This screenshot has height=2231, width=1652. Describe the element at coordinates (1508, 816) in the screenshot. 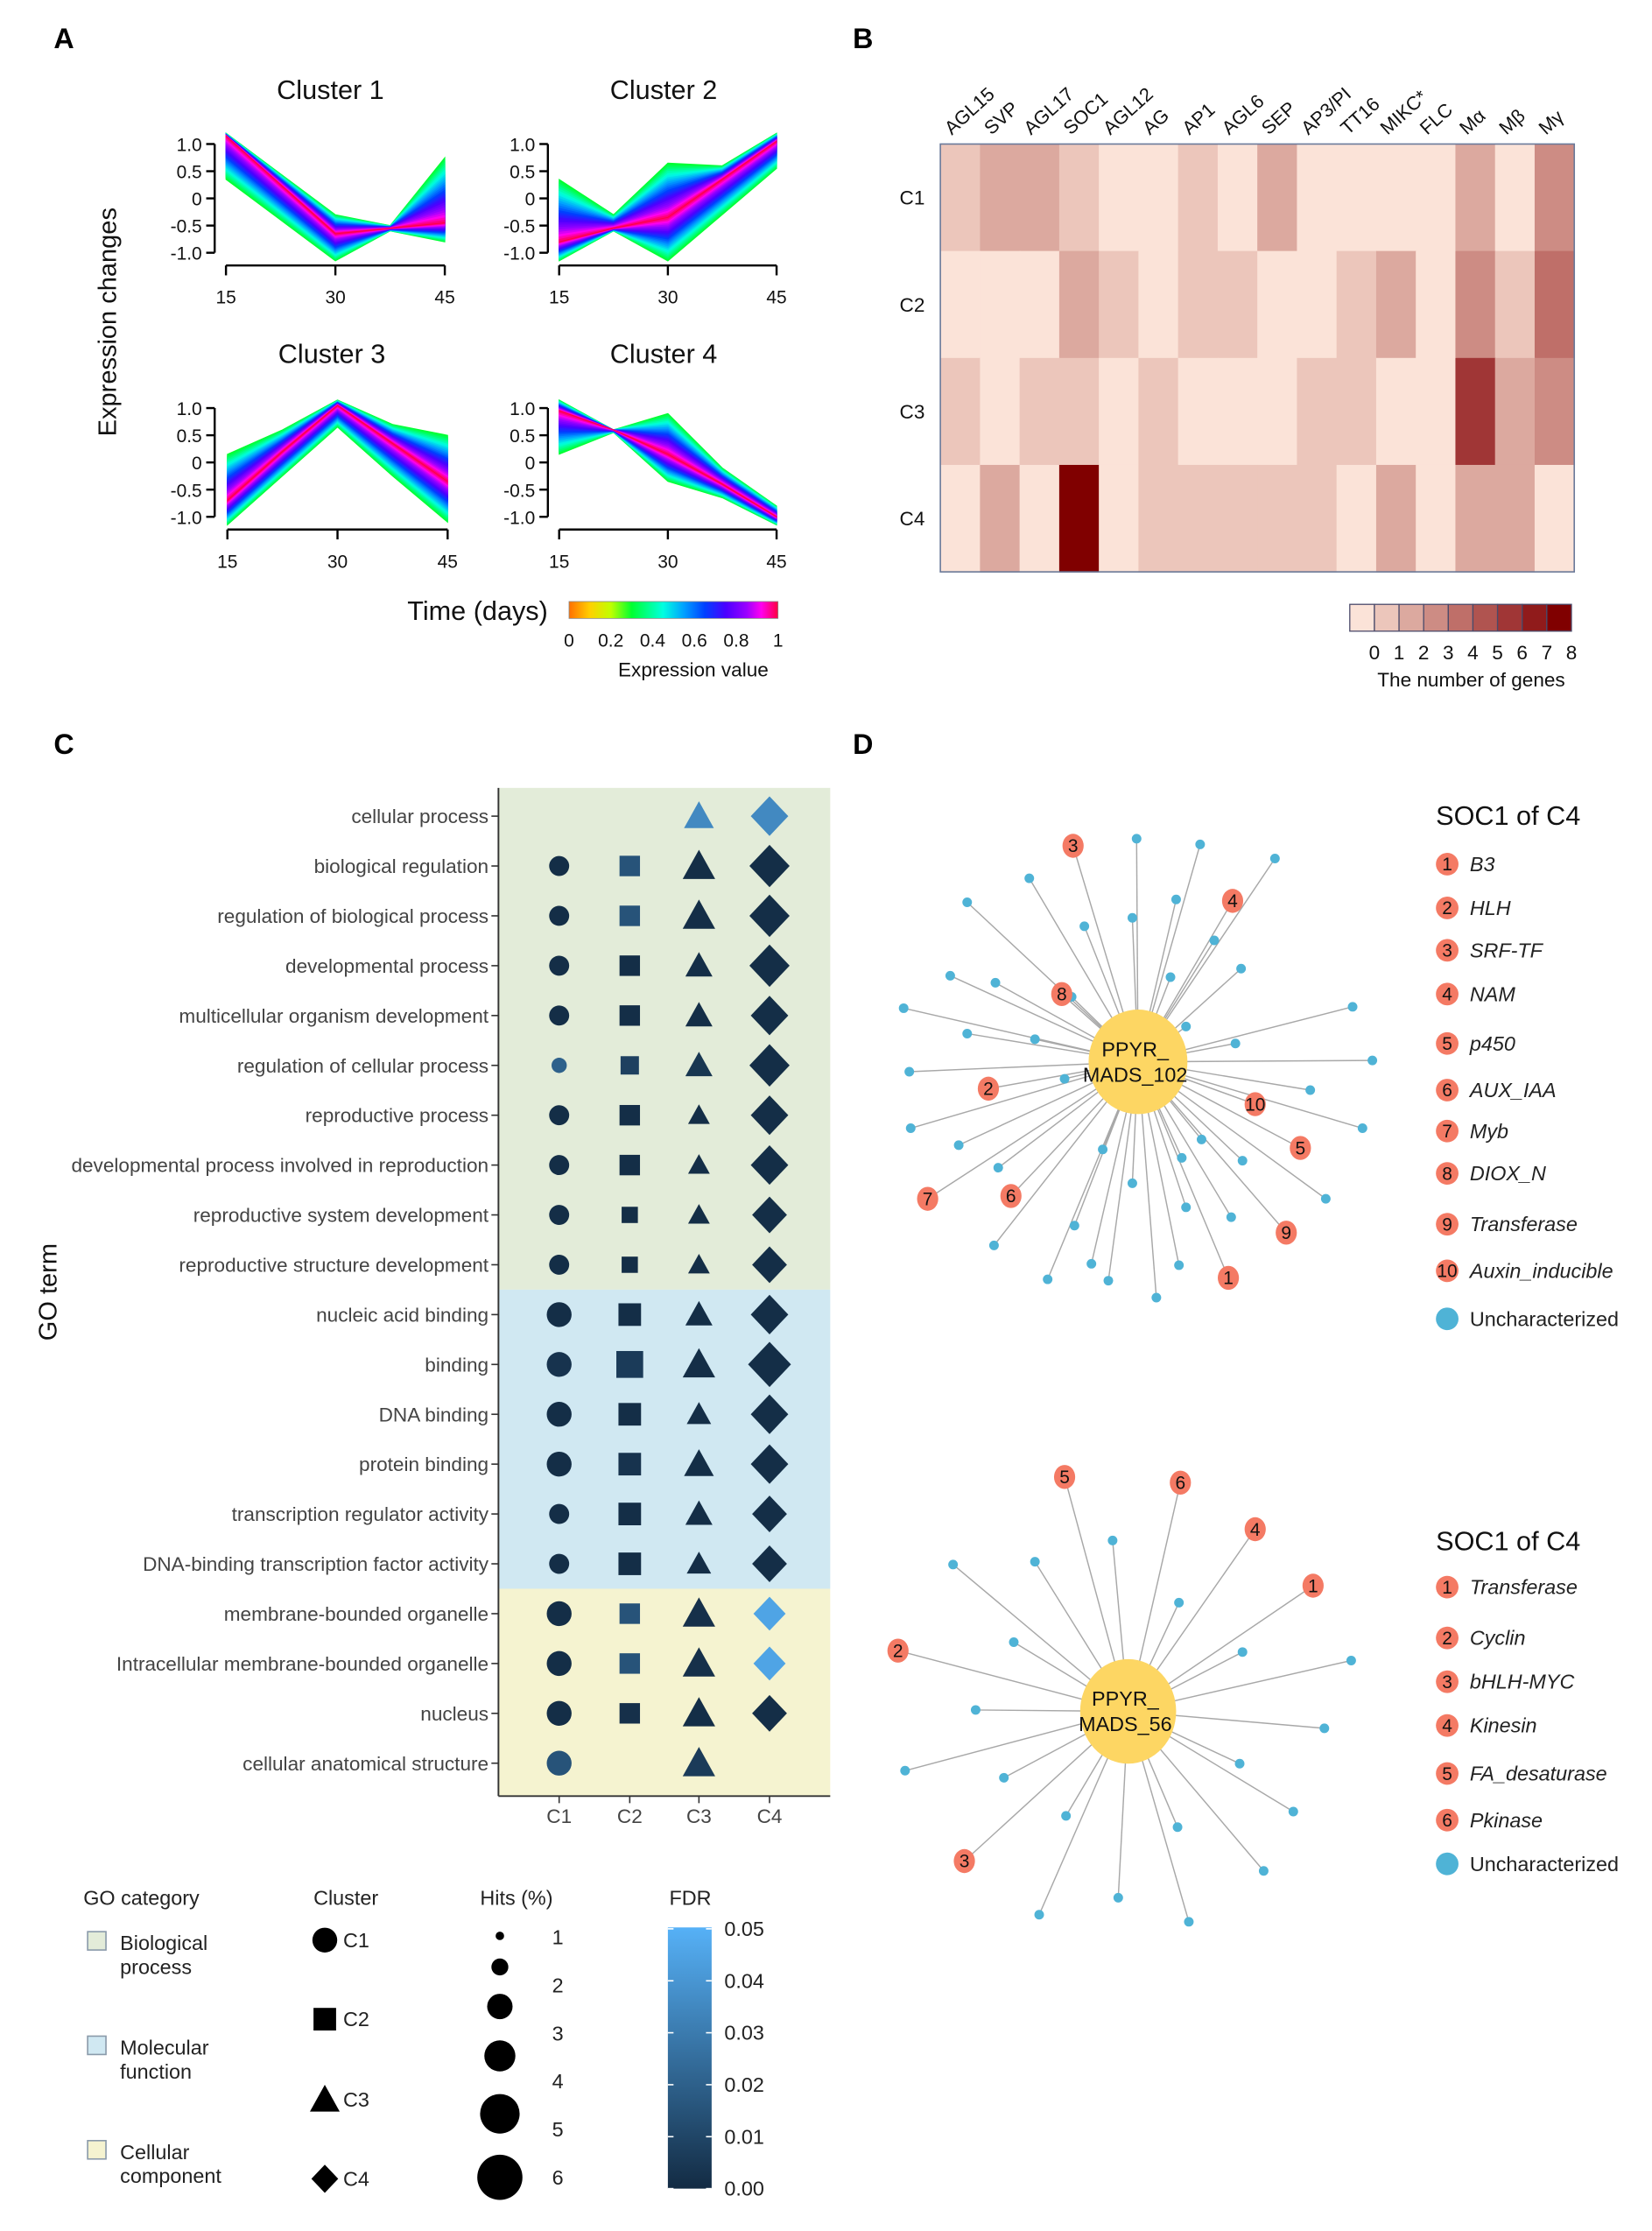

I see `network-legend-title: SOC1 of C4` at that location.